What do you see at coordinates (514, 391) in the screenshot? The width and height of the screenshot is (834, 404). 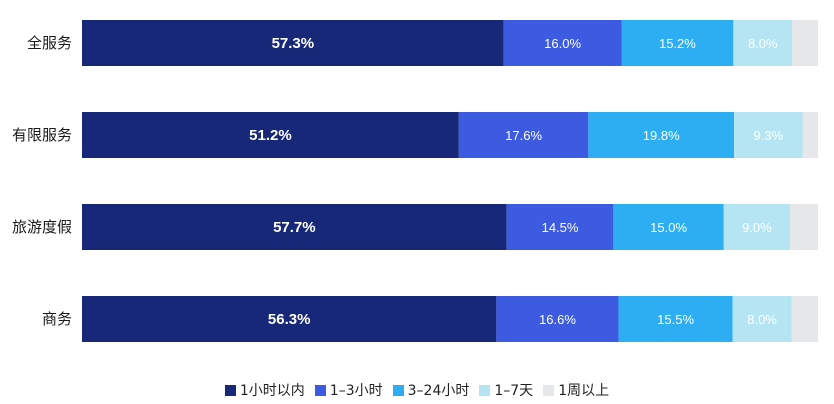 I see `legend-label: 1–7天` at bounding box center [514, 391].